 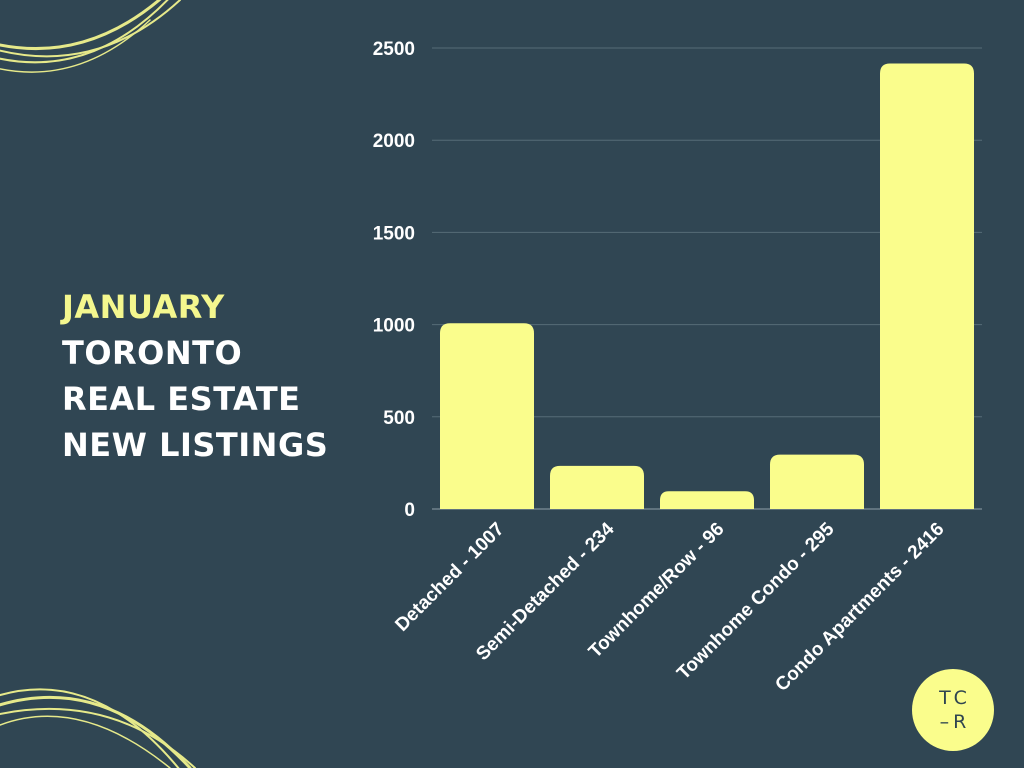 What do you see at coordinates (152, 353) in the screenshot?
I see `title-city: TORONTO` at bounding box center [152, 353].